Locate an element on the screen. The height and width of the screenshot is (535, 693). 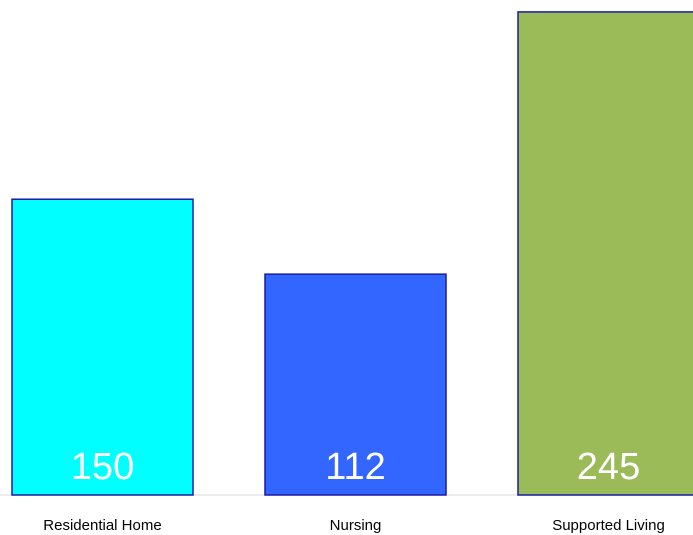
category-label-supported-living: Supported Living is located at coordinates (608, 525).